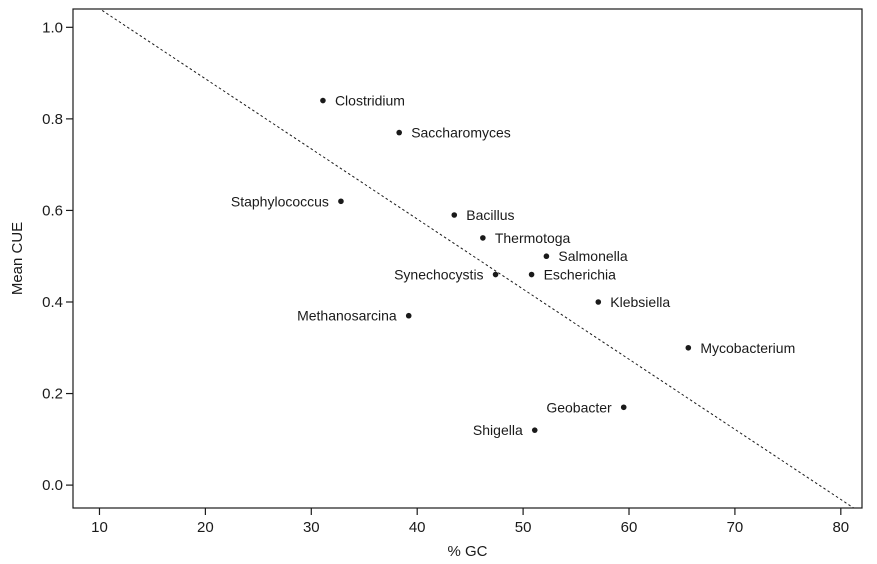 Image resolution: width=877 pixels, height=564 pixels. Describe the element at coordinates (592, 256) in the screenshot. I see `point-label: Salmonella` at that location.